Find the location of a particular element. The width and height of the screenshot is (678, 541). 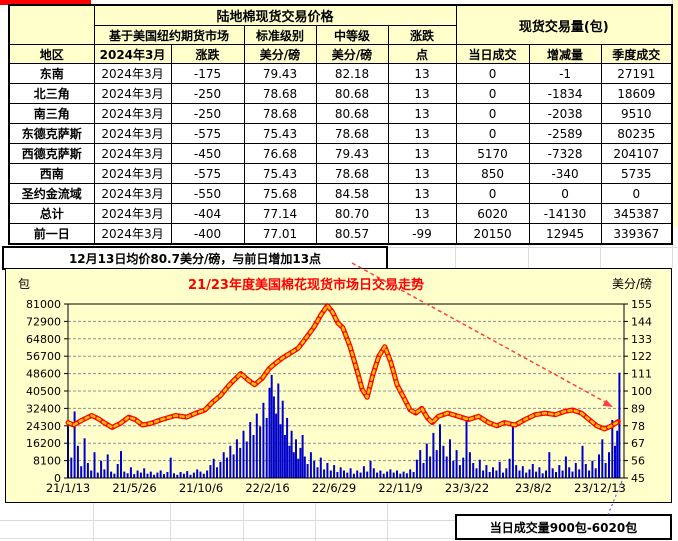

cell-quarter-volume: 80235 is located at coordinates (636, 133).